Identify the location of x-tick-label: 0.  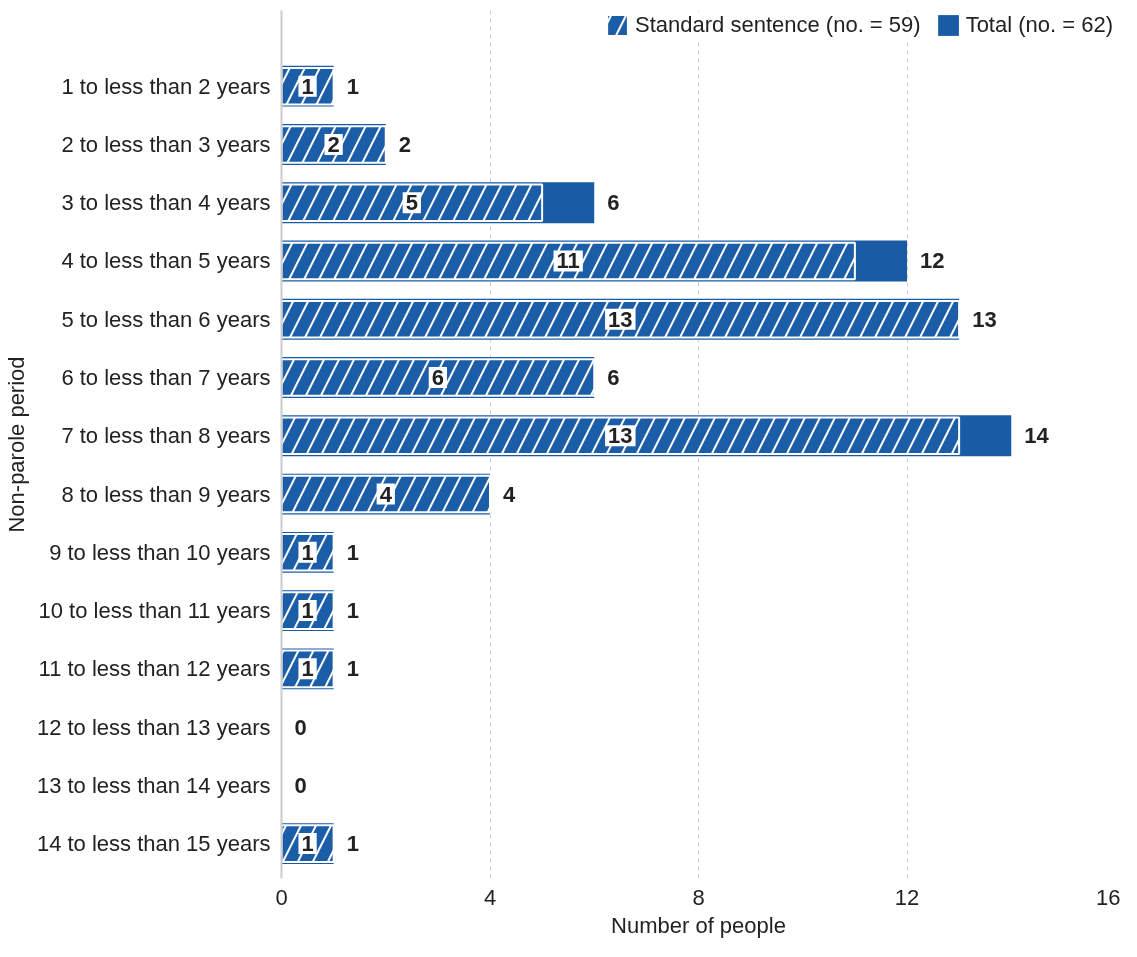
(281, 897).